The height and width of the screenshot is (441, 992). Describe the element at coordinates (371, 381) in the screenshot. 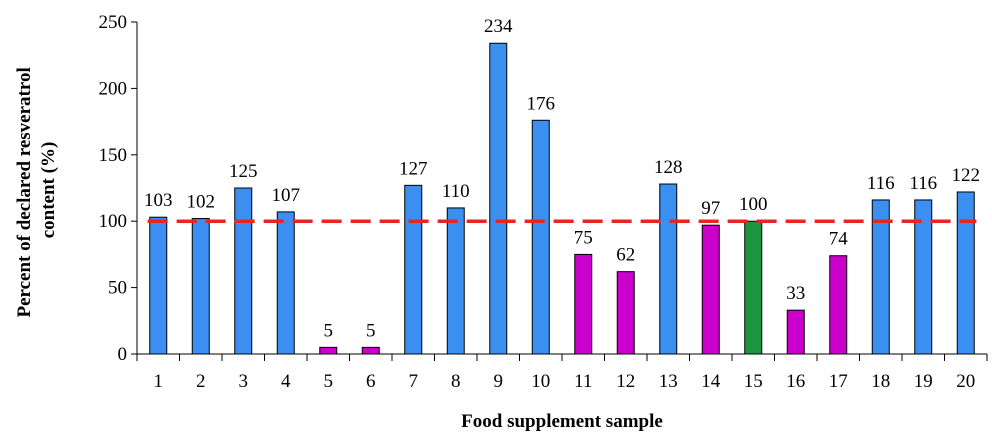

I see `x-tick-label: 6` at that location.